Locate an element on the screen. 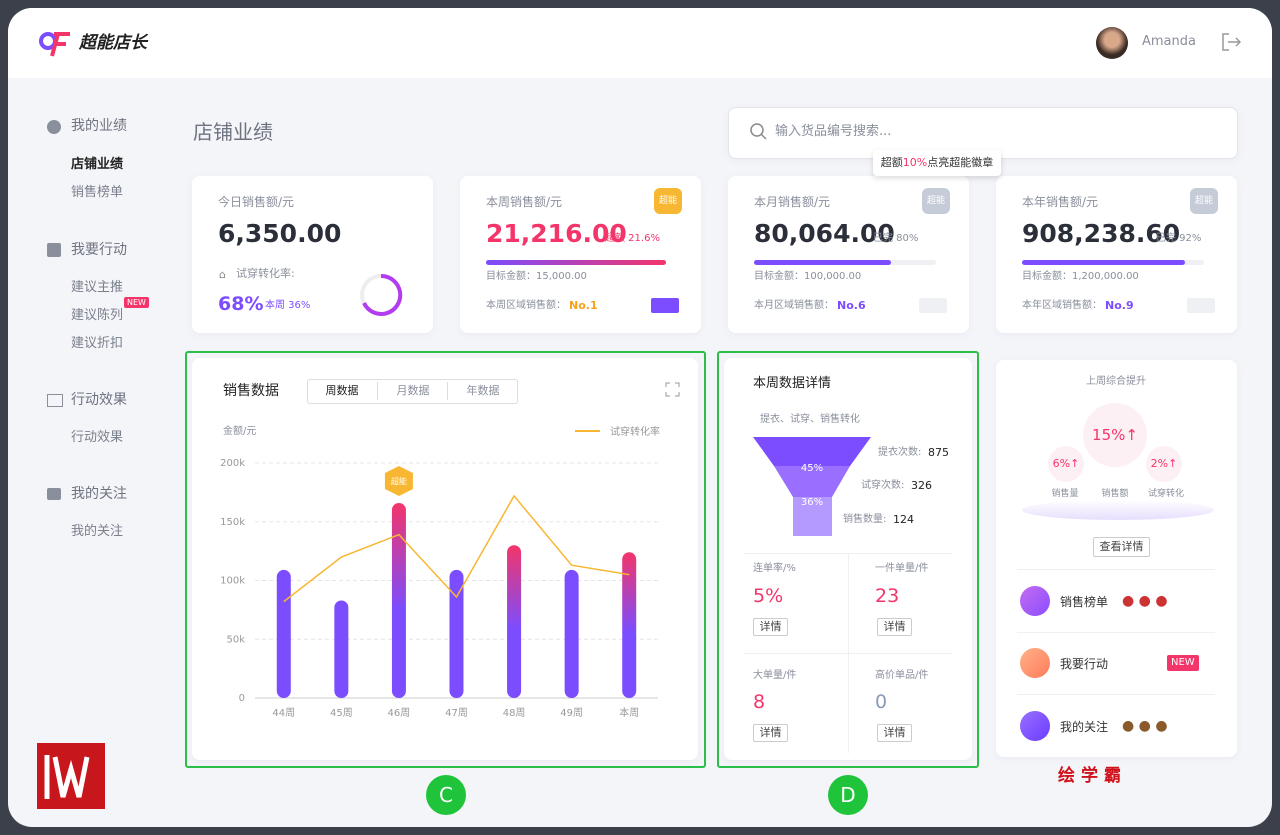 This screenshot has width=1280, height=835. user-name: Amanda is located at coordinates (1169, 41).